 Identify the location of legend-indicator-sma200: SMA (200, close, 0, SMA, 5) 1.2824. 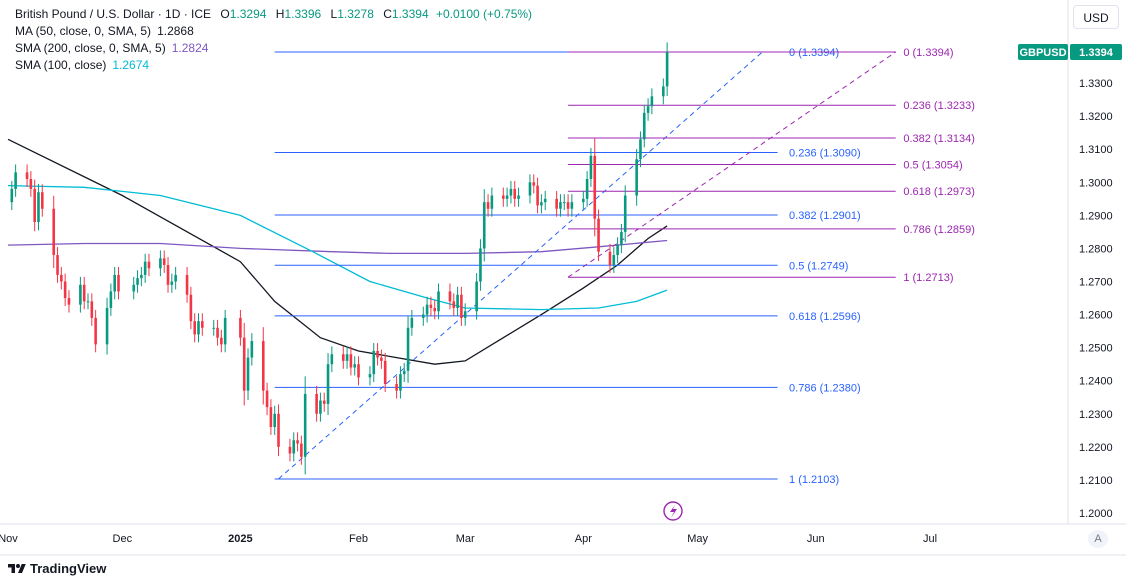
(273, 48).